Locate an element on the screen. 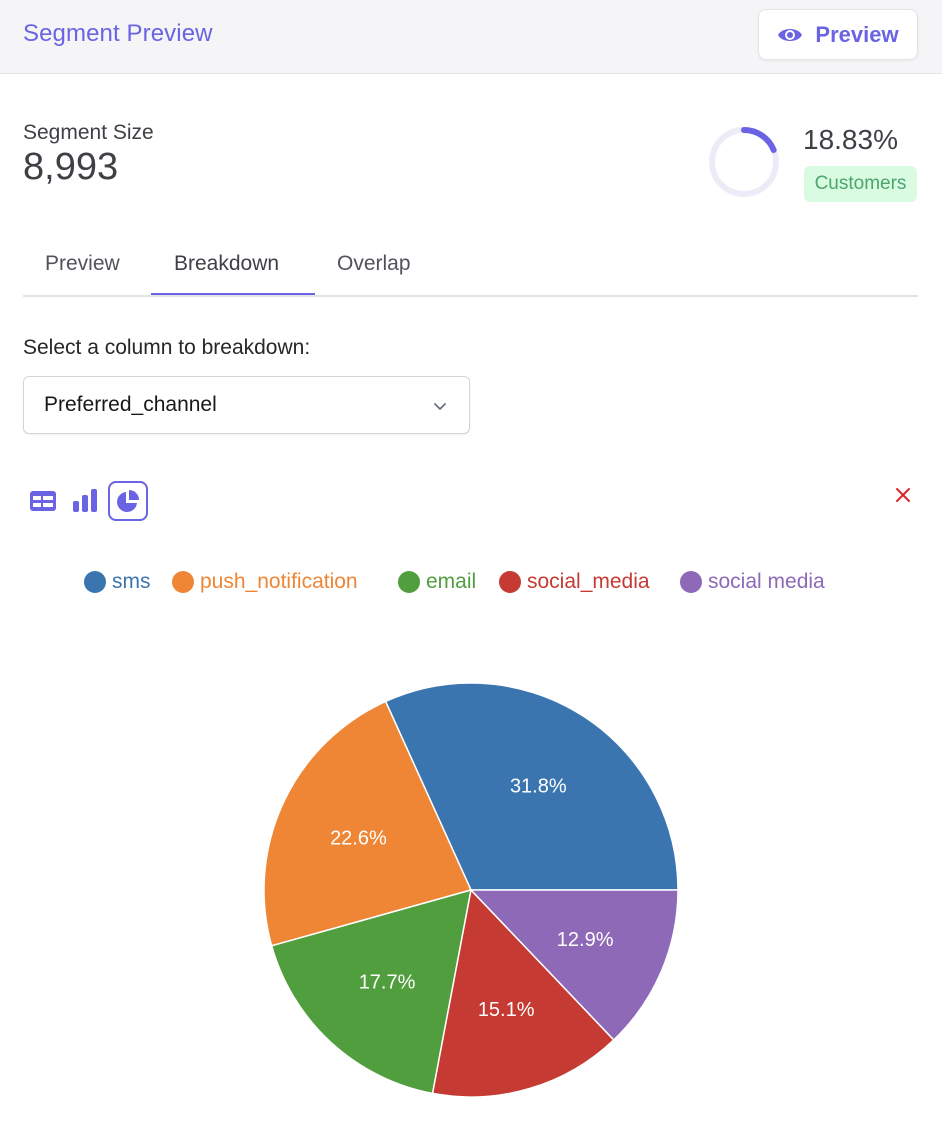 The height and width of the screenshot is (1126, 942). preview-button-label: Preview is located at coordinates (857, 34).